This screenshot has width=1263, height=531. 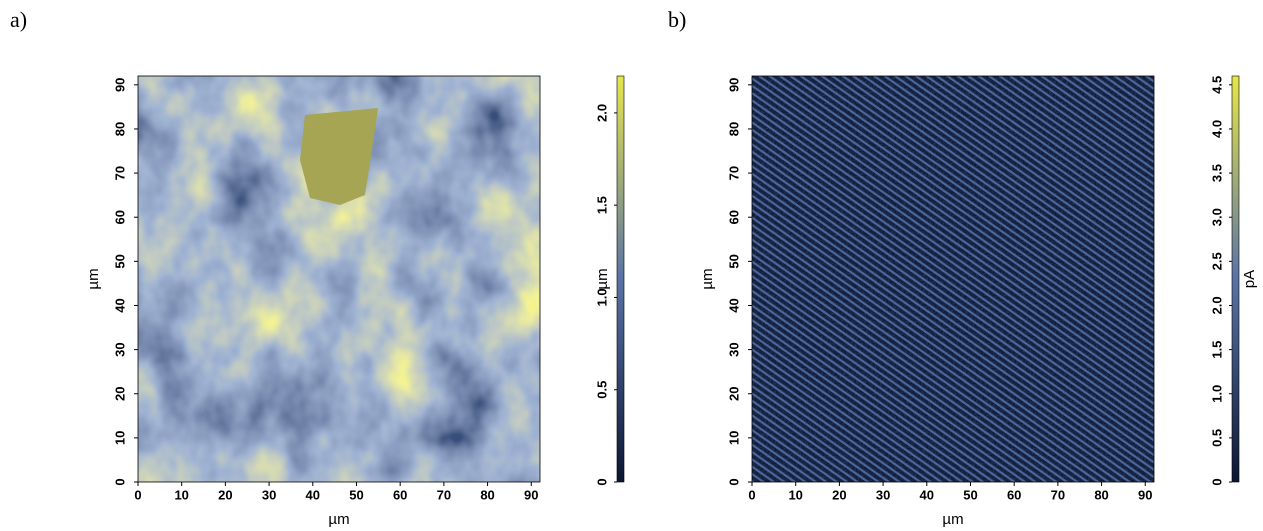 I want to click on colorbar-tick-label: 4.0, so click(x=1216, y=129).